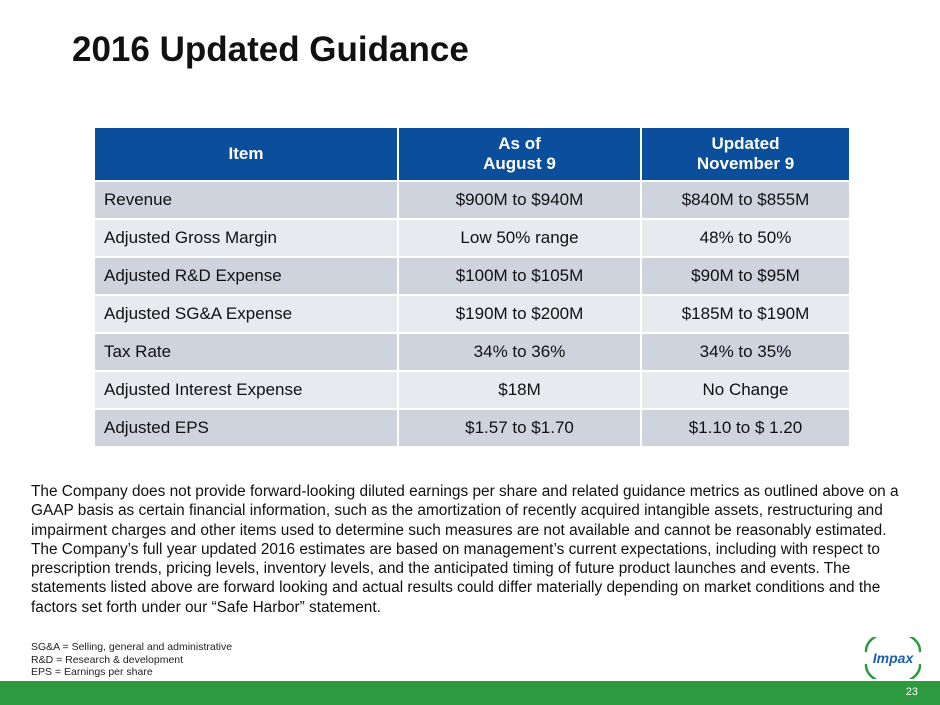  I want to click on impax-logo: Impax, so click(893, 658).